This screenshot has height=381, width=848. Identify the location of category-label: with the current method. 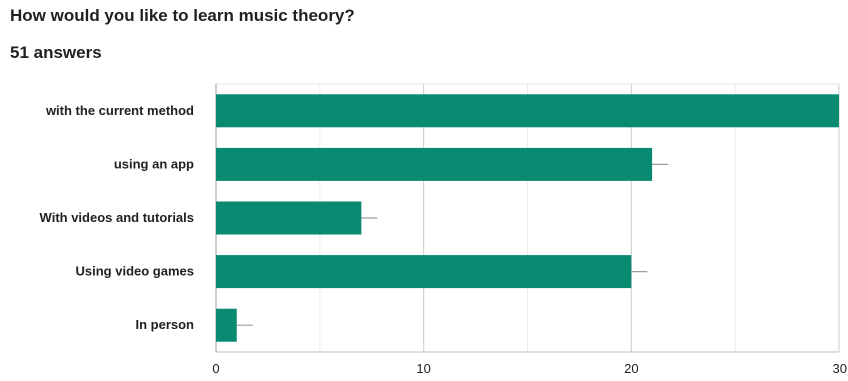
(119, 110).